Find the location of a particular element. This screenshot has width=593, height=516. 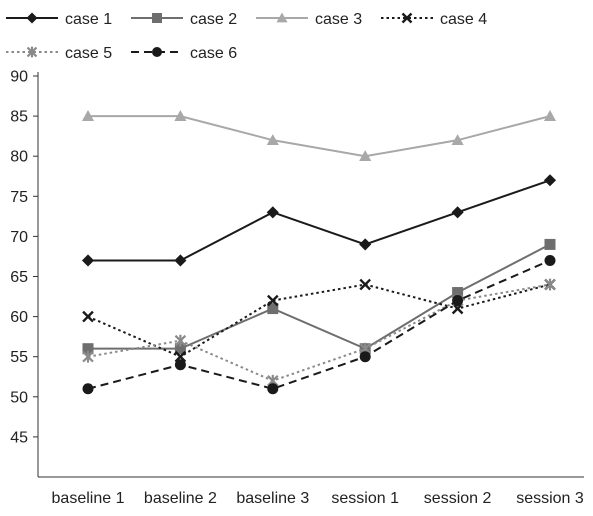

legend-label: case 3 is located at coordinates (338, 19).